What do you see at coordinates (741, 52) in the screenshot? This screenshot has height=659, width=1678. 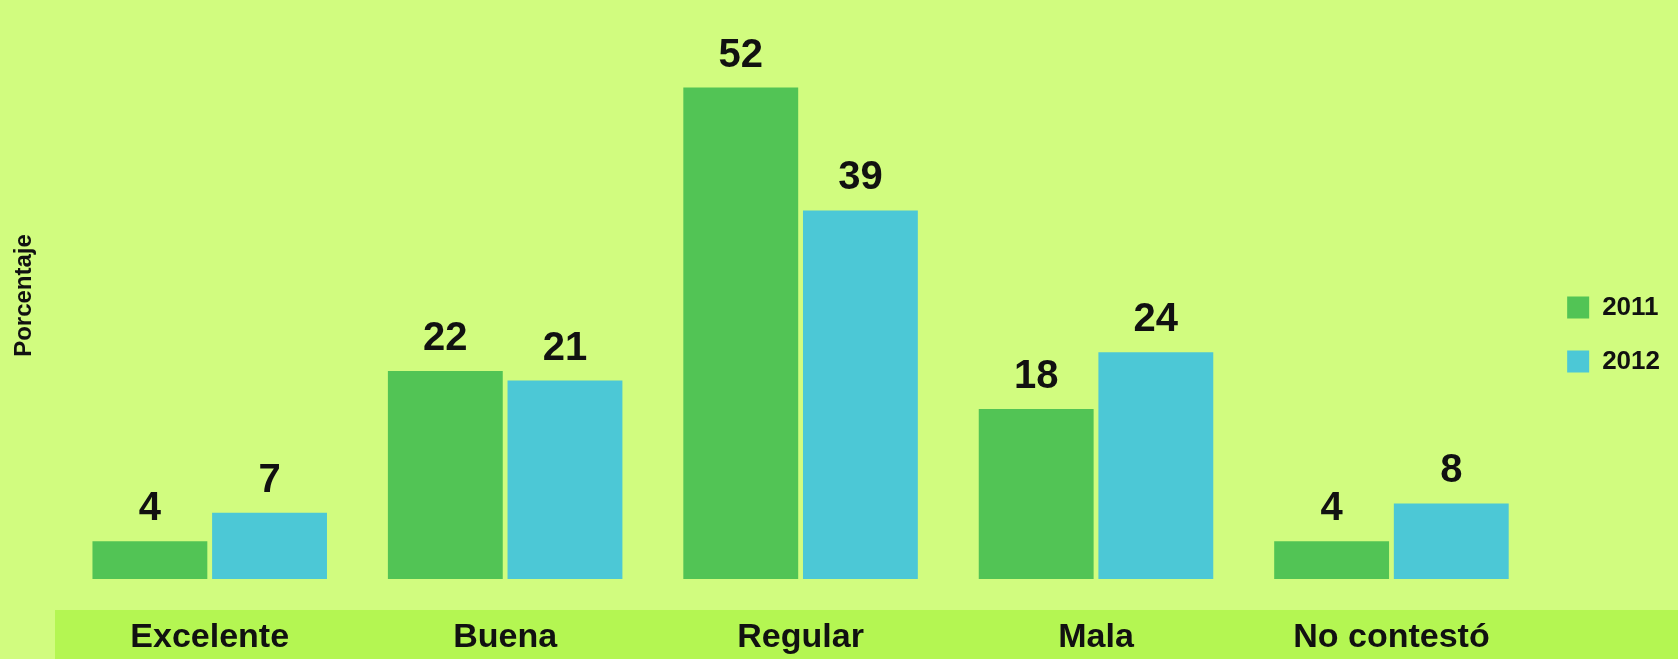 I see `data-label: 52` at bounding box center [741, 52].